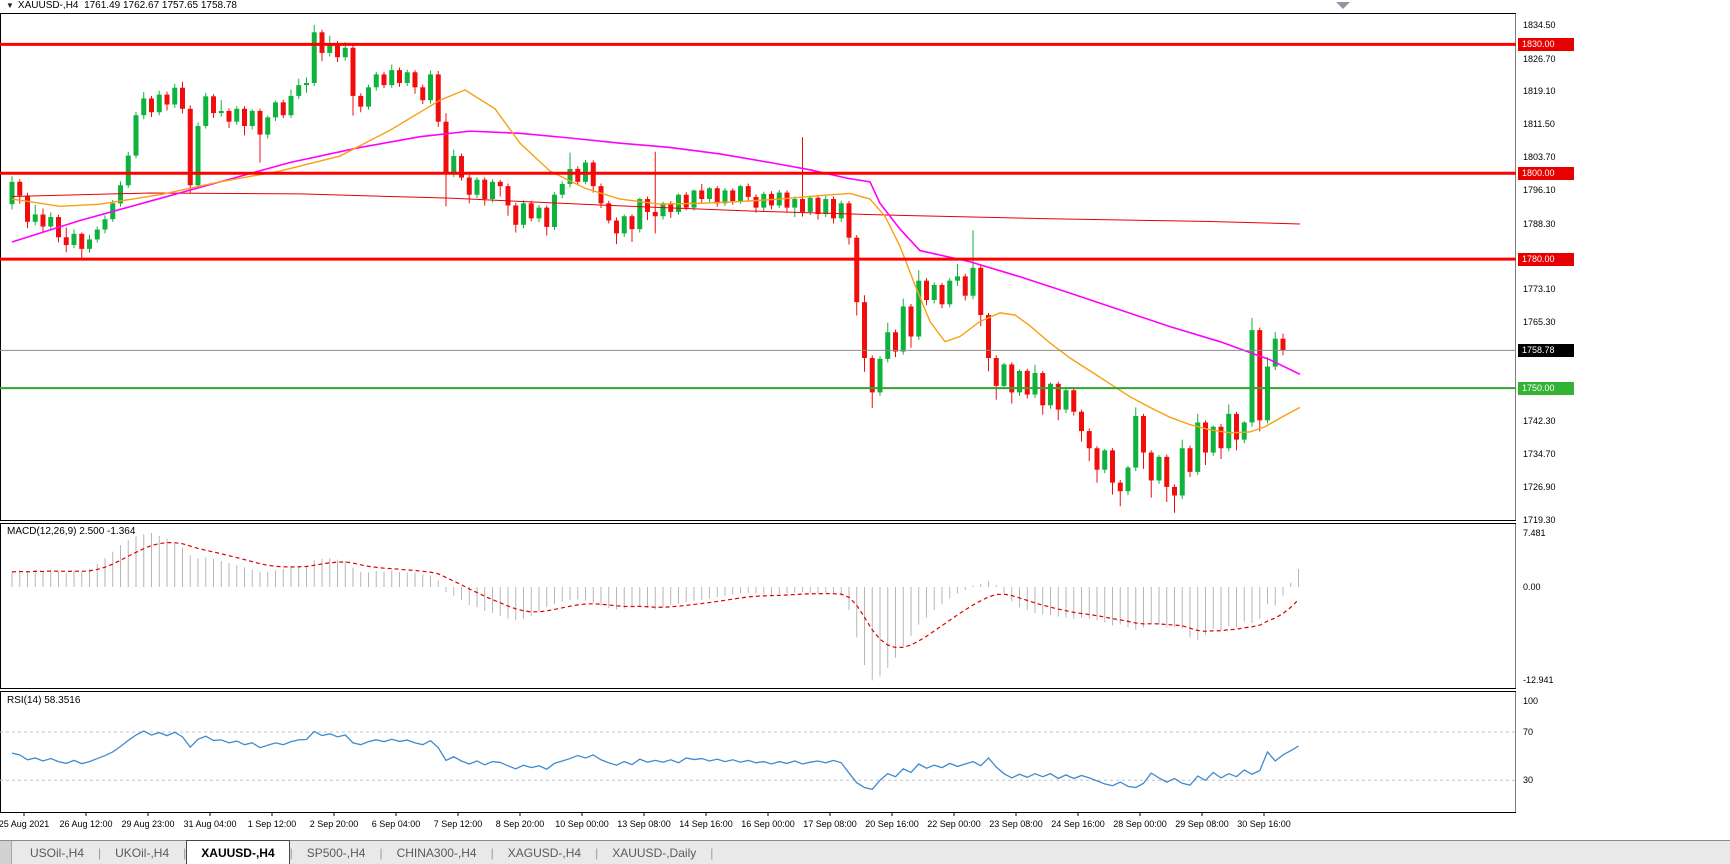 The height and width of the screenshot is (864, 1730). Describe the element at coordinates (1343, 5) in the screenshot. I see `chart-shift-marker-icon` at that location.